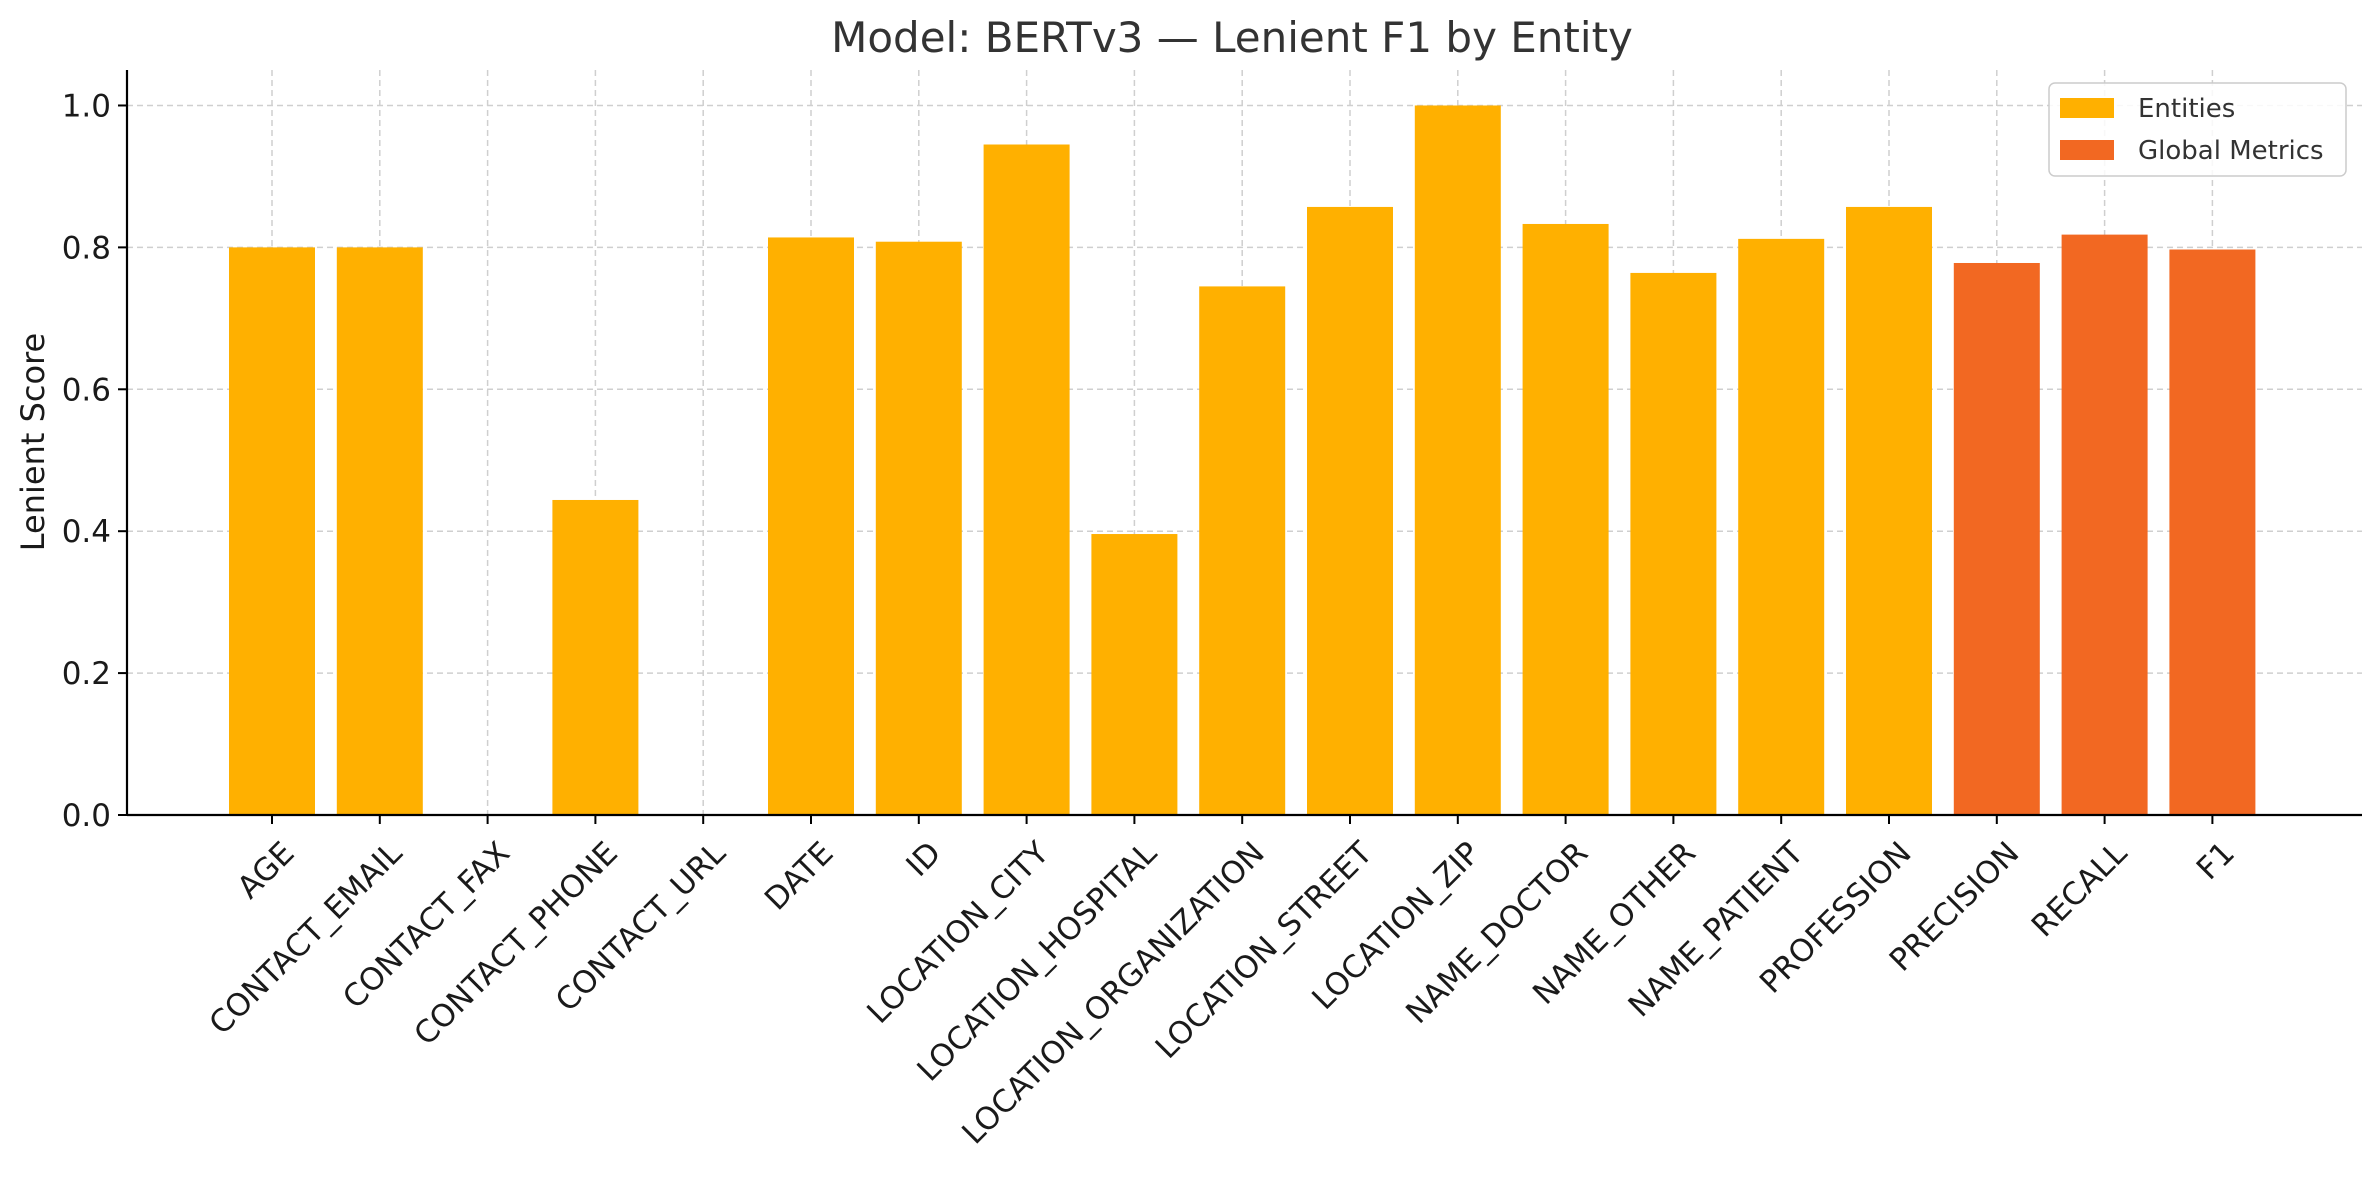  I want to click on x-tick-label: LOCATION_CITY, so click(958, 933).